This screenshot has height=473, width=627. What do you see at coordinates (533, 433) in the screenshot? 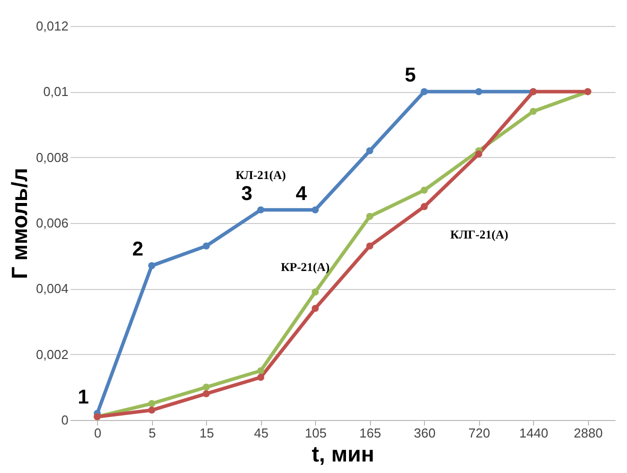
I see `x-tick-label: 1440` at bounding box center [533, 433].